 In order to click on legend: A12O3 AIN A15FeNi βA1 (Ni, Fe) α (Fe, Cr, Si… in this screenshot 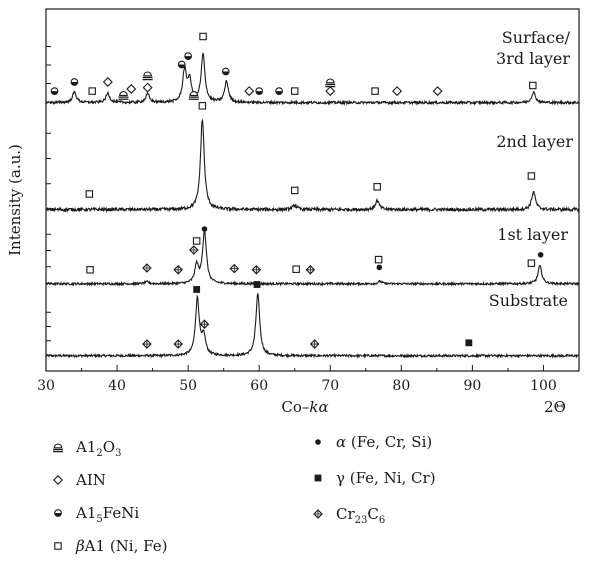, I will do `click(244, 494)`.